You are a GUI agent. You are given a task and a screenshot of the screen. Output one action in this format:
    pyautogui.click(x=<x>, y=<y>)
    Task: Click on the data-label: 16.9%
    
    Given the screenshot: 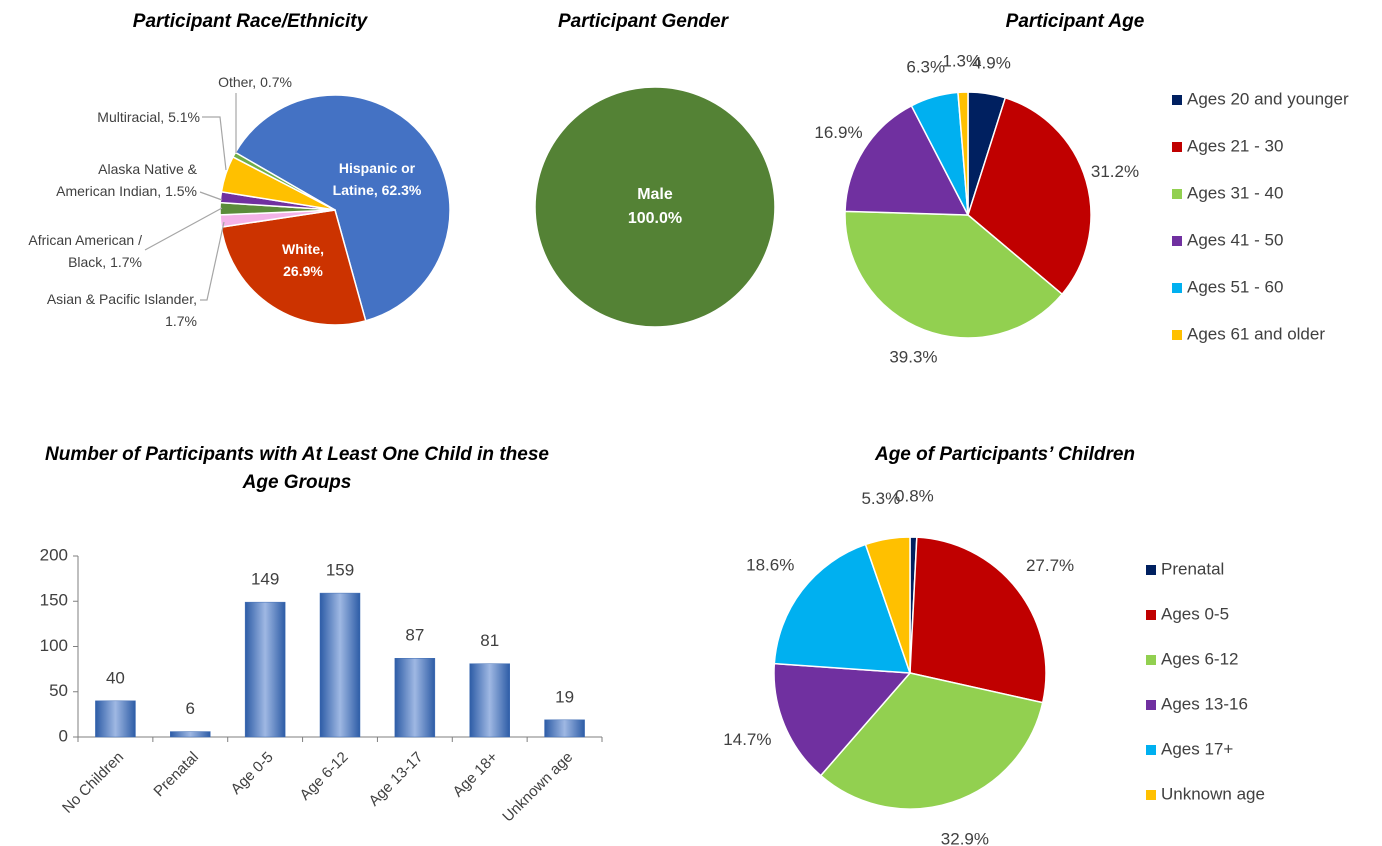 What is the action you would take?
    pyautogui.click(x=838, y=132)
    